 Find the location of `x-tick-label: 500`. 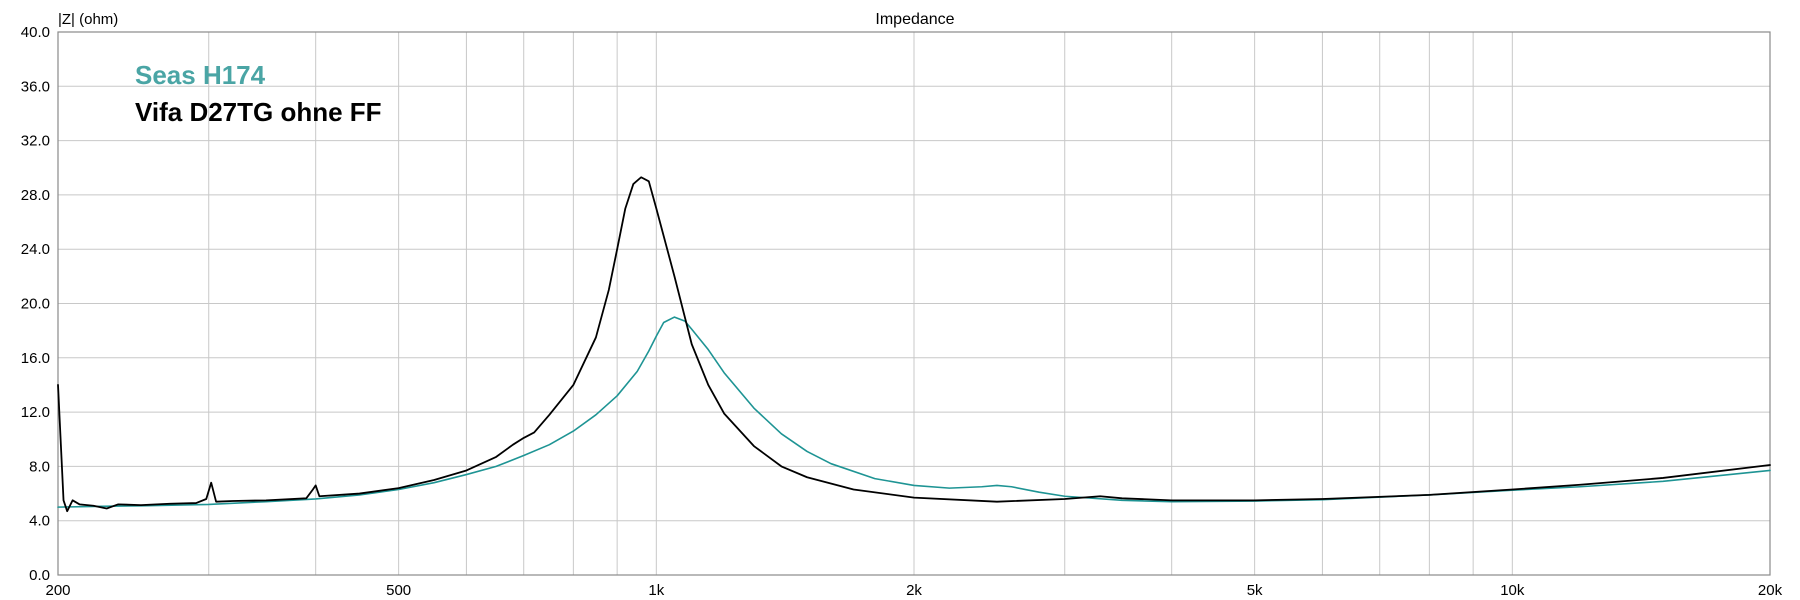

x-tick-label: 500 is located at coordinates (398, 590).